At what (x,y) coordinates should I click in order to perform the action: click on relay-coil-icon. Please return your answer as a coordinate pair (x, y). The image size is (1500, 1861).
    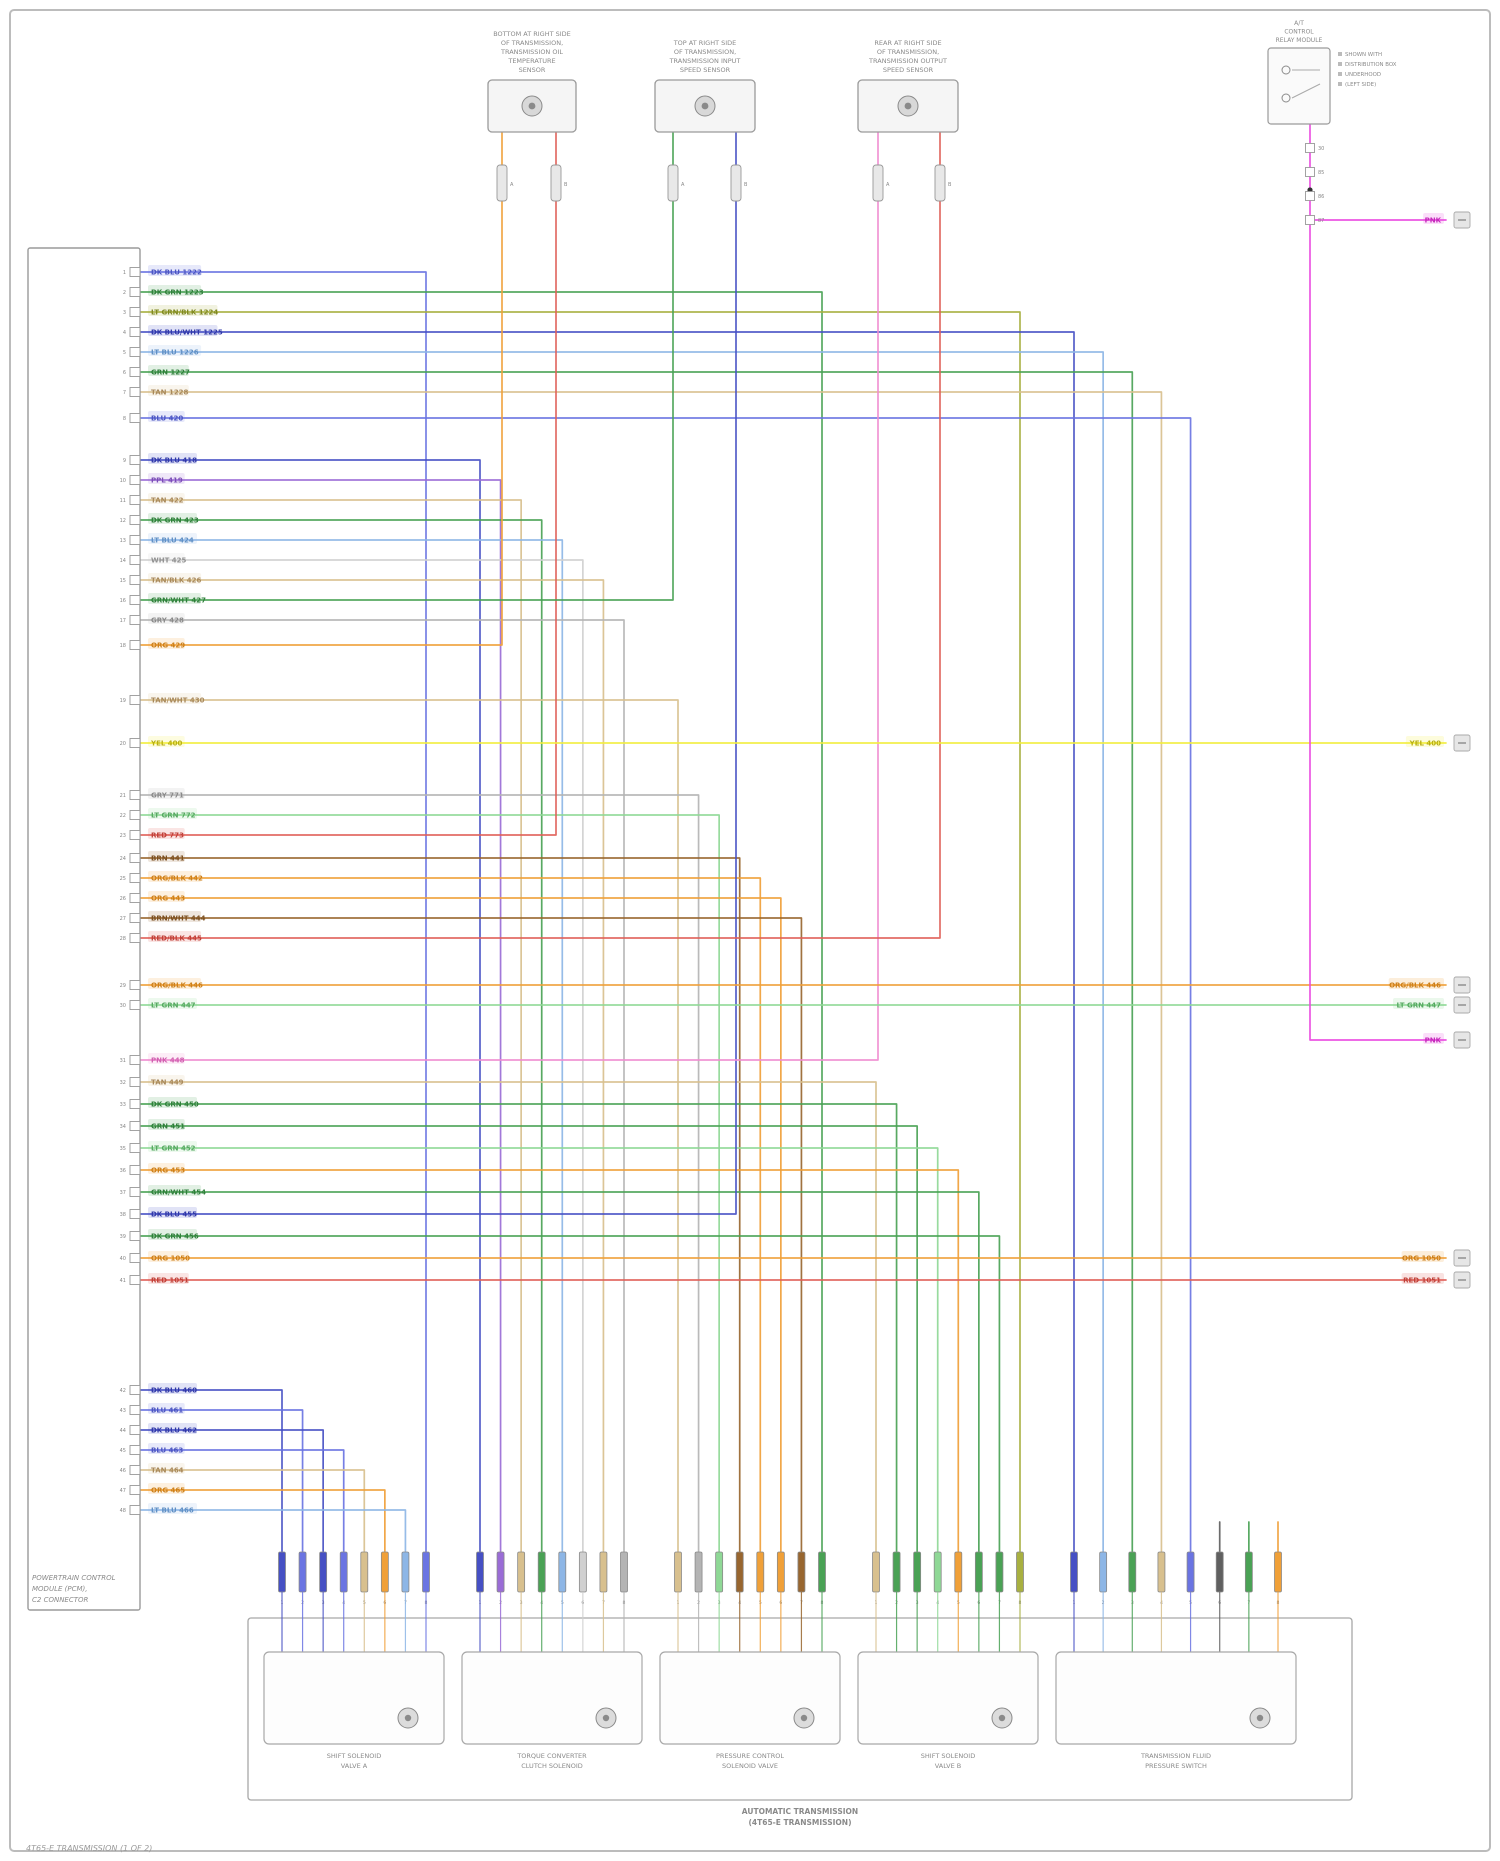
    Looking at the image, I should click on (1286, 70).